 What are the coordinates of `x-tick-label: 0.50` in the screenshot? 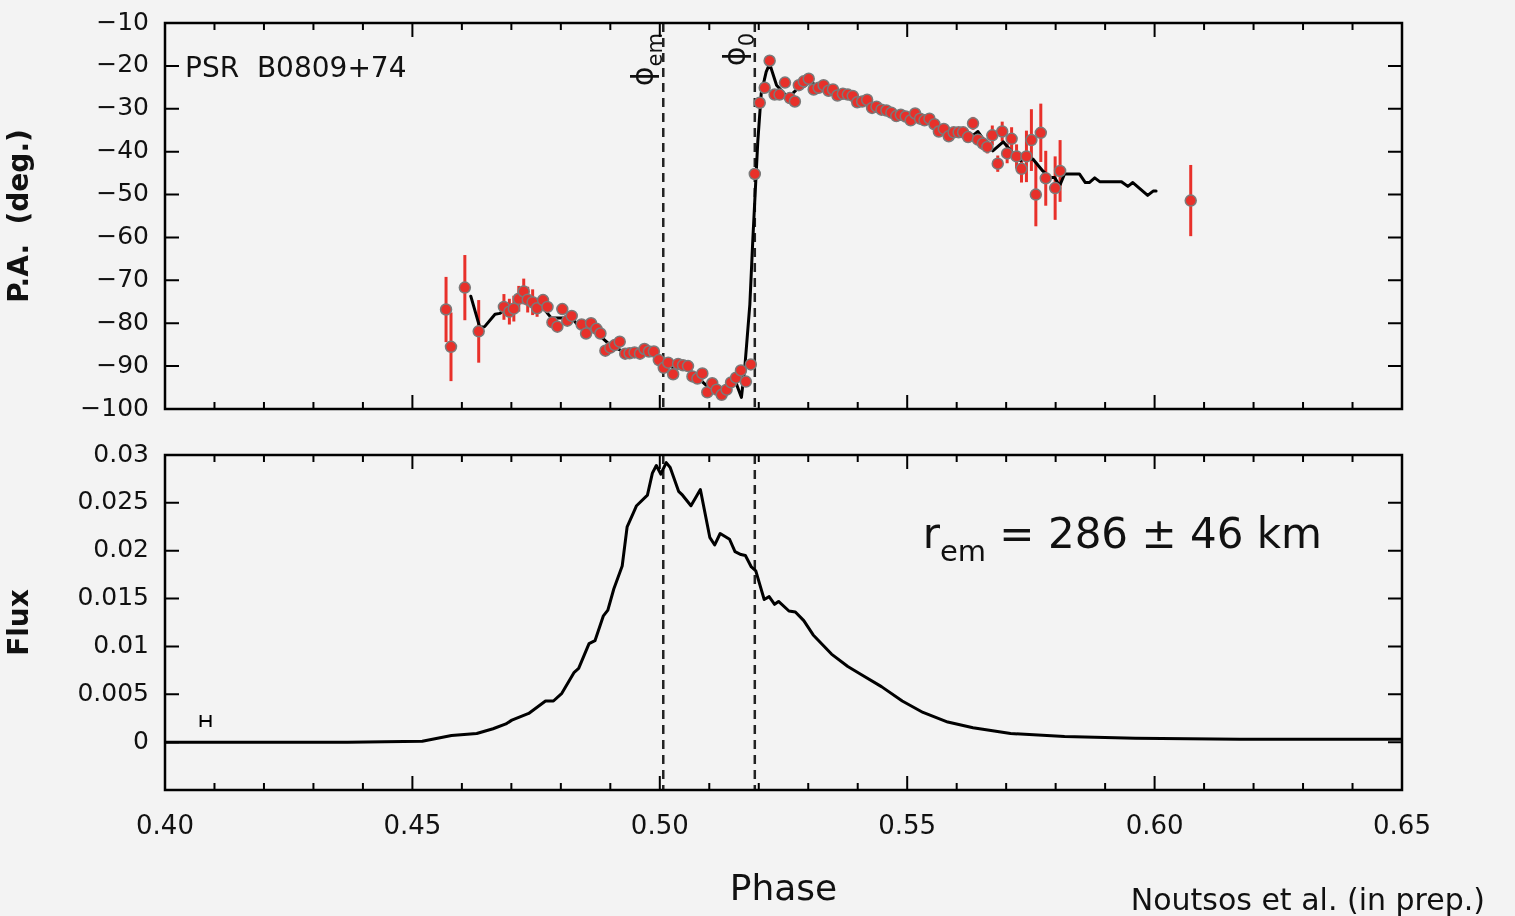 It's located at (659, 825).